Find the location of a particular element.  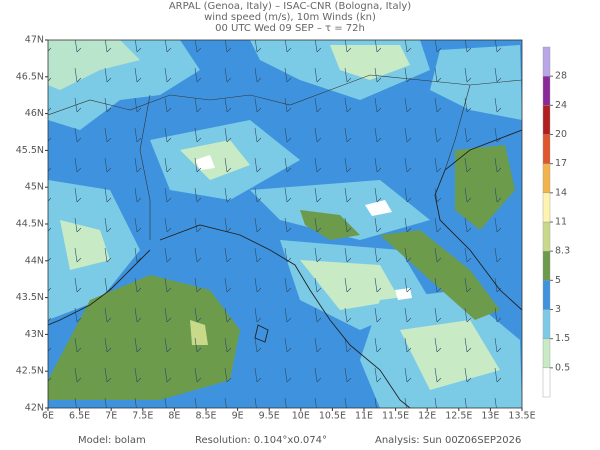

lon-tick-label: 9E is located at coordinates (238, 416).